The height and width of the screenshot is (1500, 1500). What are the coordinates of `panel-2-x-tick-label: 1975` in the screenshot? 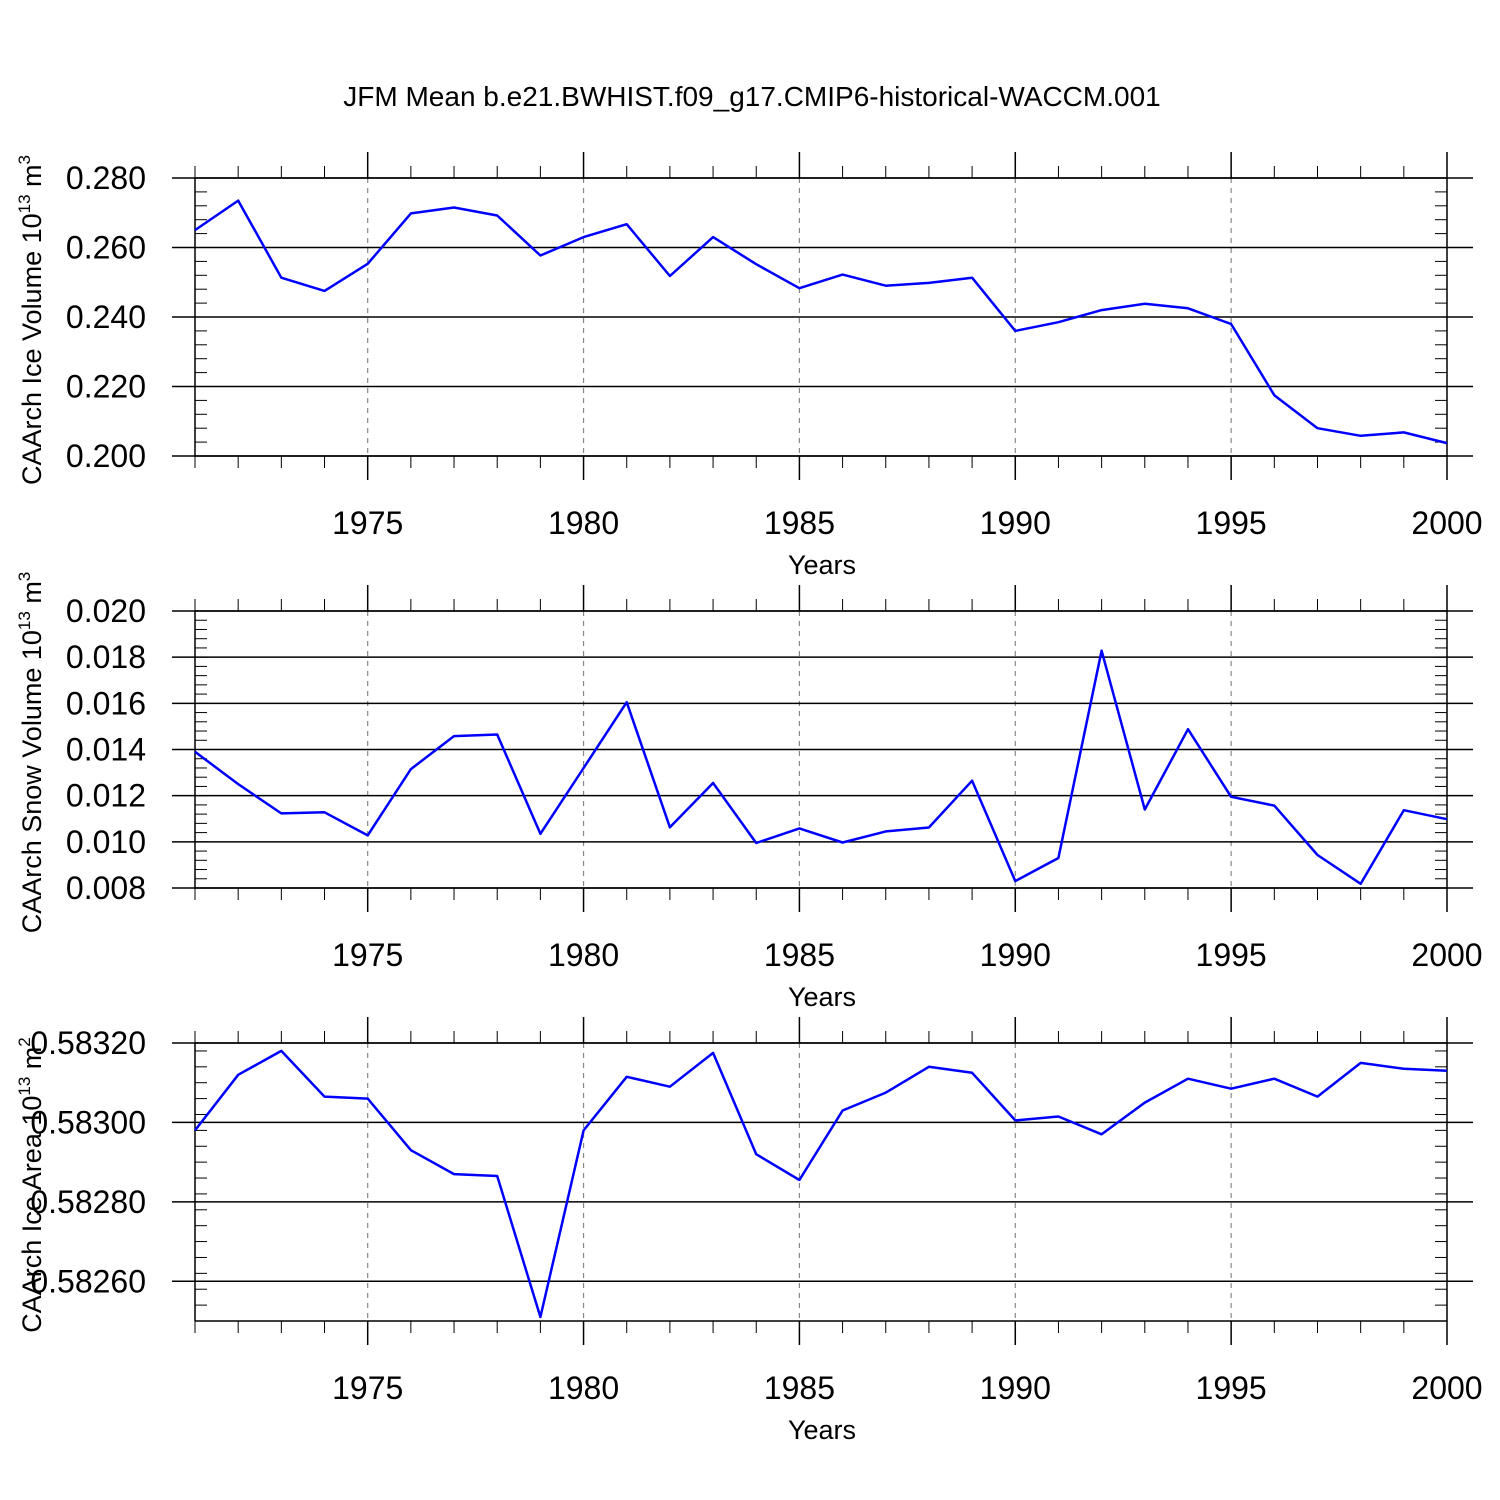 It's located at (367, 955).